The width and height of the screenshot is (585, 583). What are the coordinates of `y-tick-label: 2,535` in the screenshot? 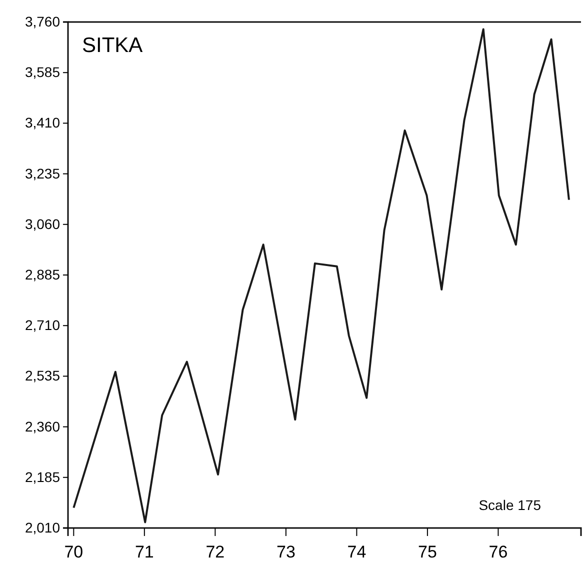 It's located at (42, 376).